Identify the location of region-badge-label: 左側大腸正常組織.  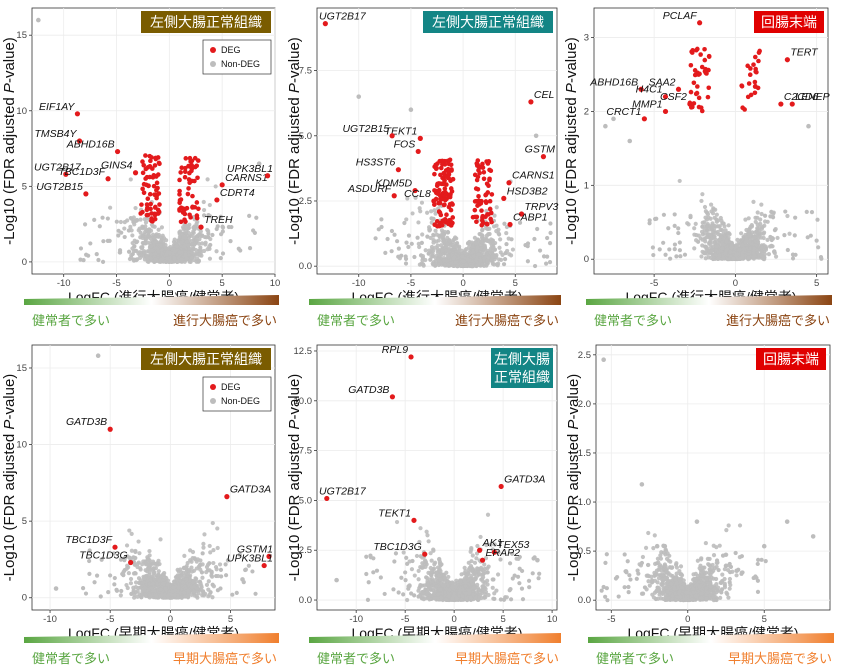
(206, 22).